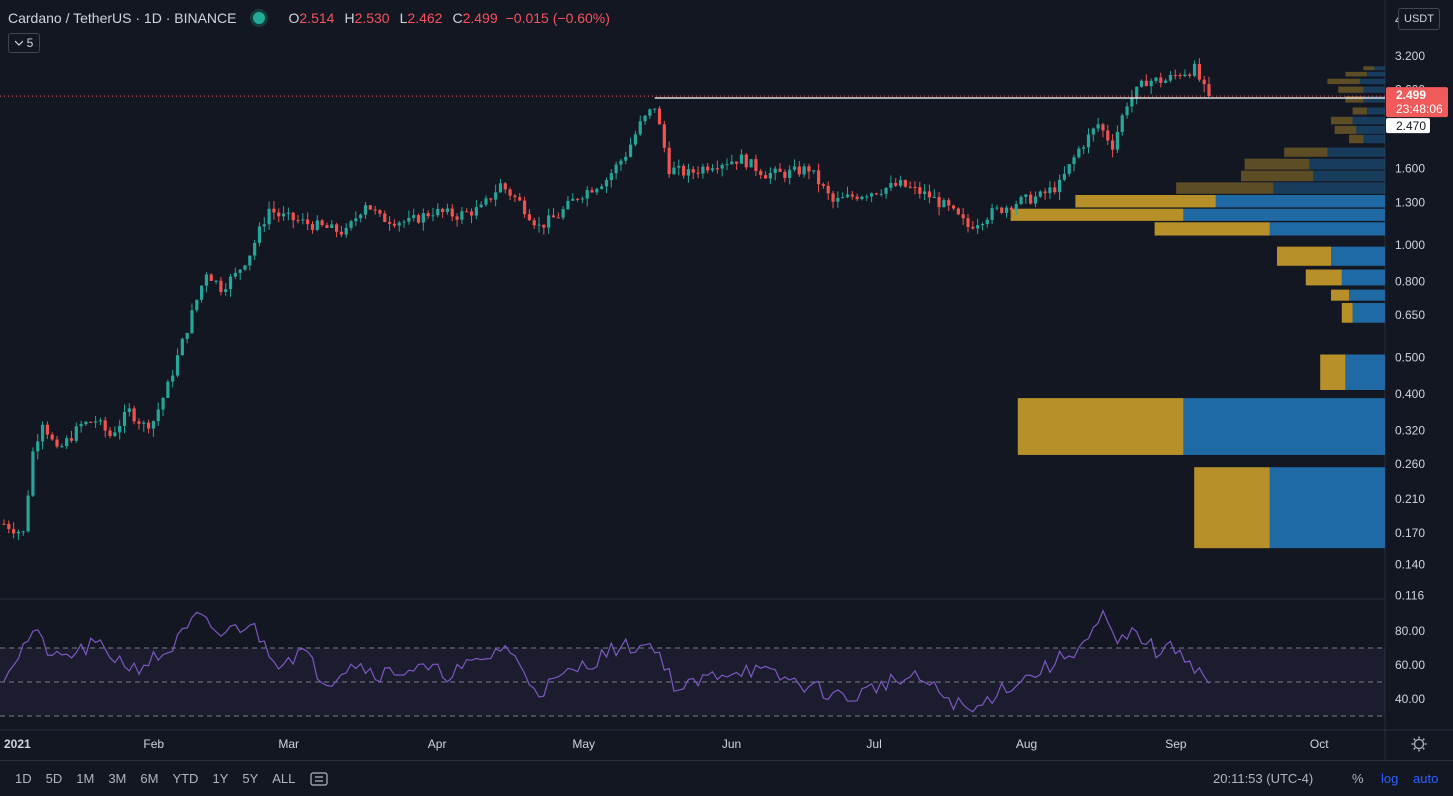 The image size is (1453, 796). What do you see at coordinates (317, 18) in the screenshot?
I see `open-value: 2.514` at bounding box center [317, 18].